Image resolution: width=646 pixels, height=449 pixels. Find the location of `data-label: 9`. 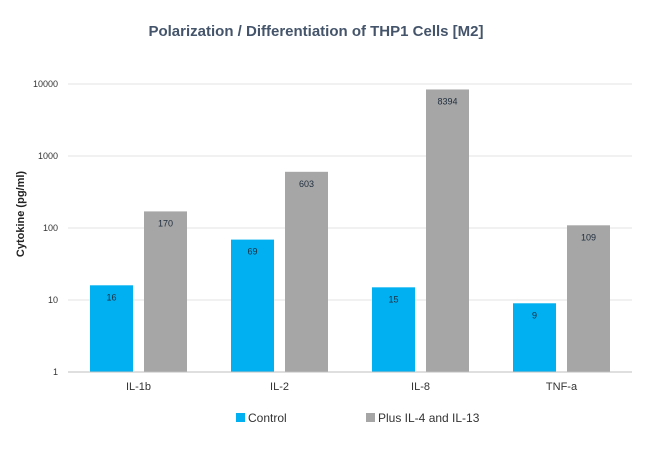

data-label: 9 is located at coordinates (534, 315).